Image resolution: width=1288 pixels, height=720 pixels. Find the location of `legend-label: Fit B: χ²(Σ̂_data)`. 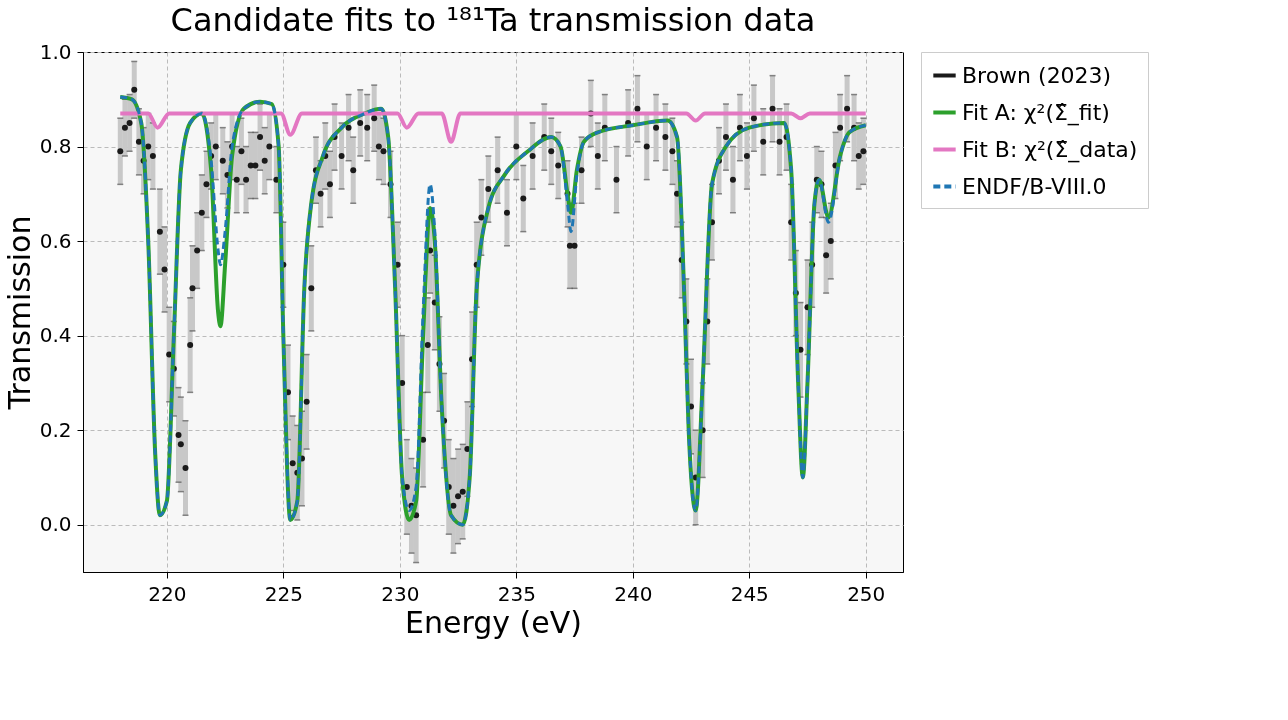

legend-label: Fit B: χ²(Σ̂_data) is located at coordinates (1050, 149).